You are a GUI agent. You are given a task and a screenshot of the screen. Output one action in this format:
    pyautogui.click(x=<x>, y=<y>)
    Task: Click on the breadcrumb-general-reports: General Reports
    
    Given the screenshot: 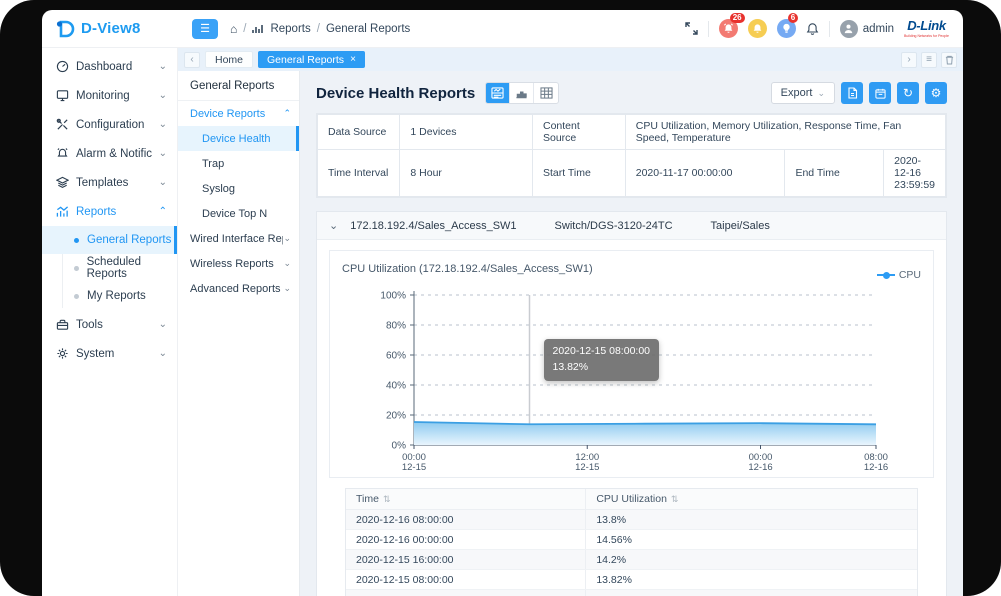 What is the action you would take?
    pyautogui.click(x=368, y=28)
    